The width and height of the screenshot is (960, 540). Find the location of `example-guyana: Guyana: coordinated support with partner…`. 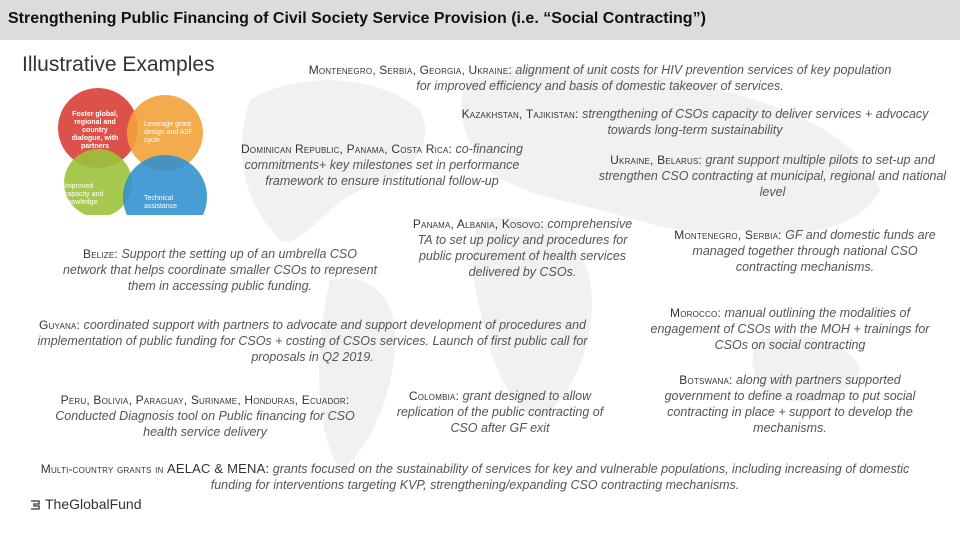

example-guyana: Guyana: coordinated support with partner… is located at coordinates (312, 341).